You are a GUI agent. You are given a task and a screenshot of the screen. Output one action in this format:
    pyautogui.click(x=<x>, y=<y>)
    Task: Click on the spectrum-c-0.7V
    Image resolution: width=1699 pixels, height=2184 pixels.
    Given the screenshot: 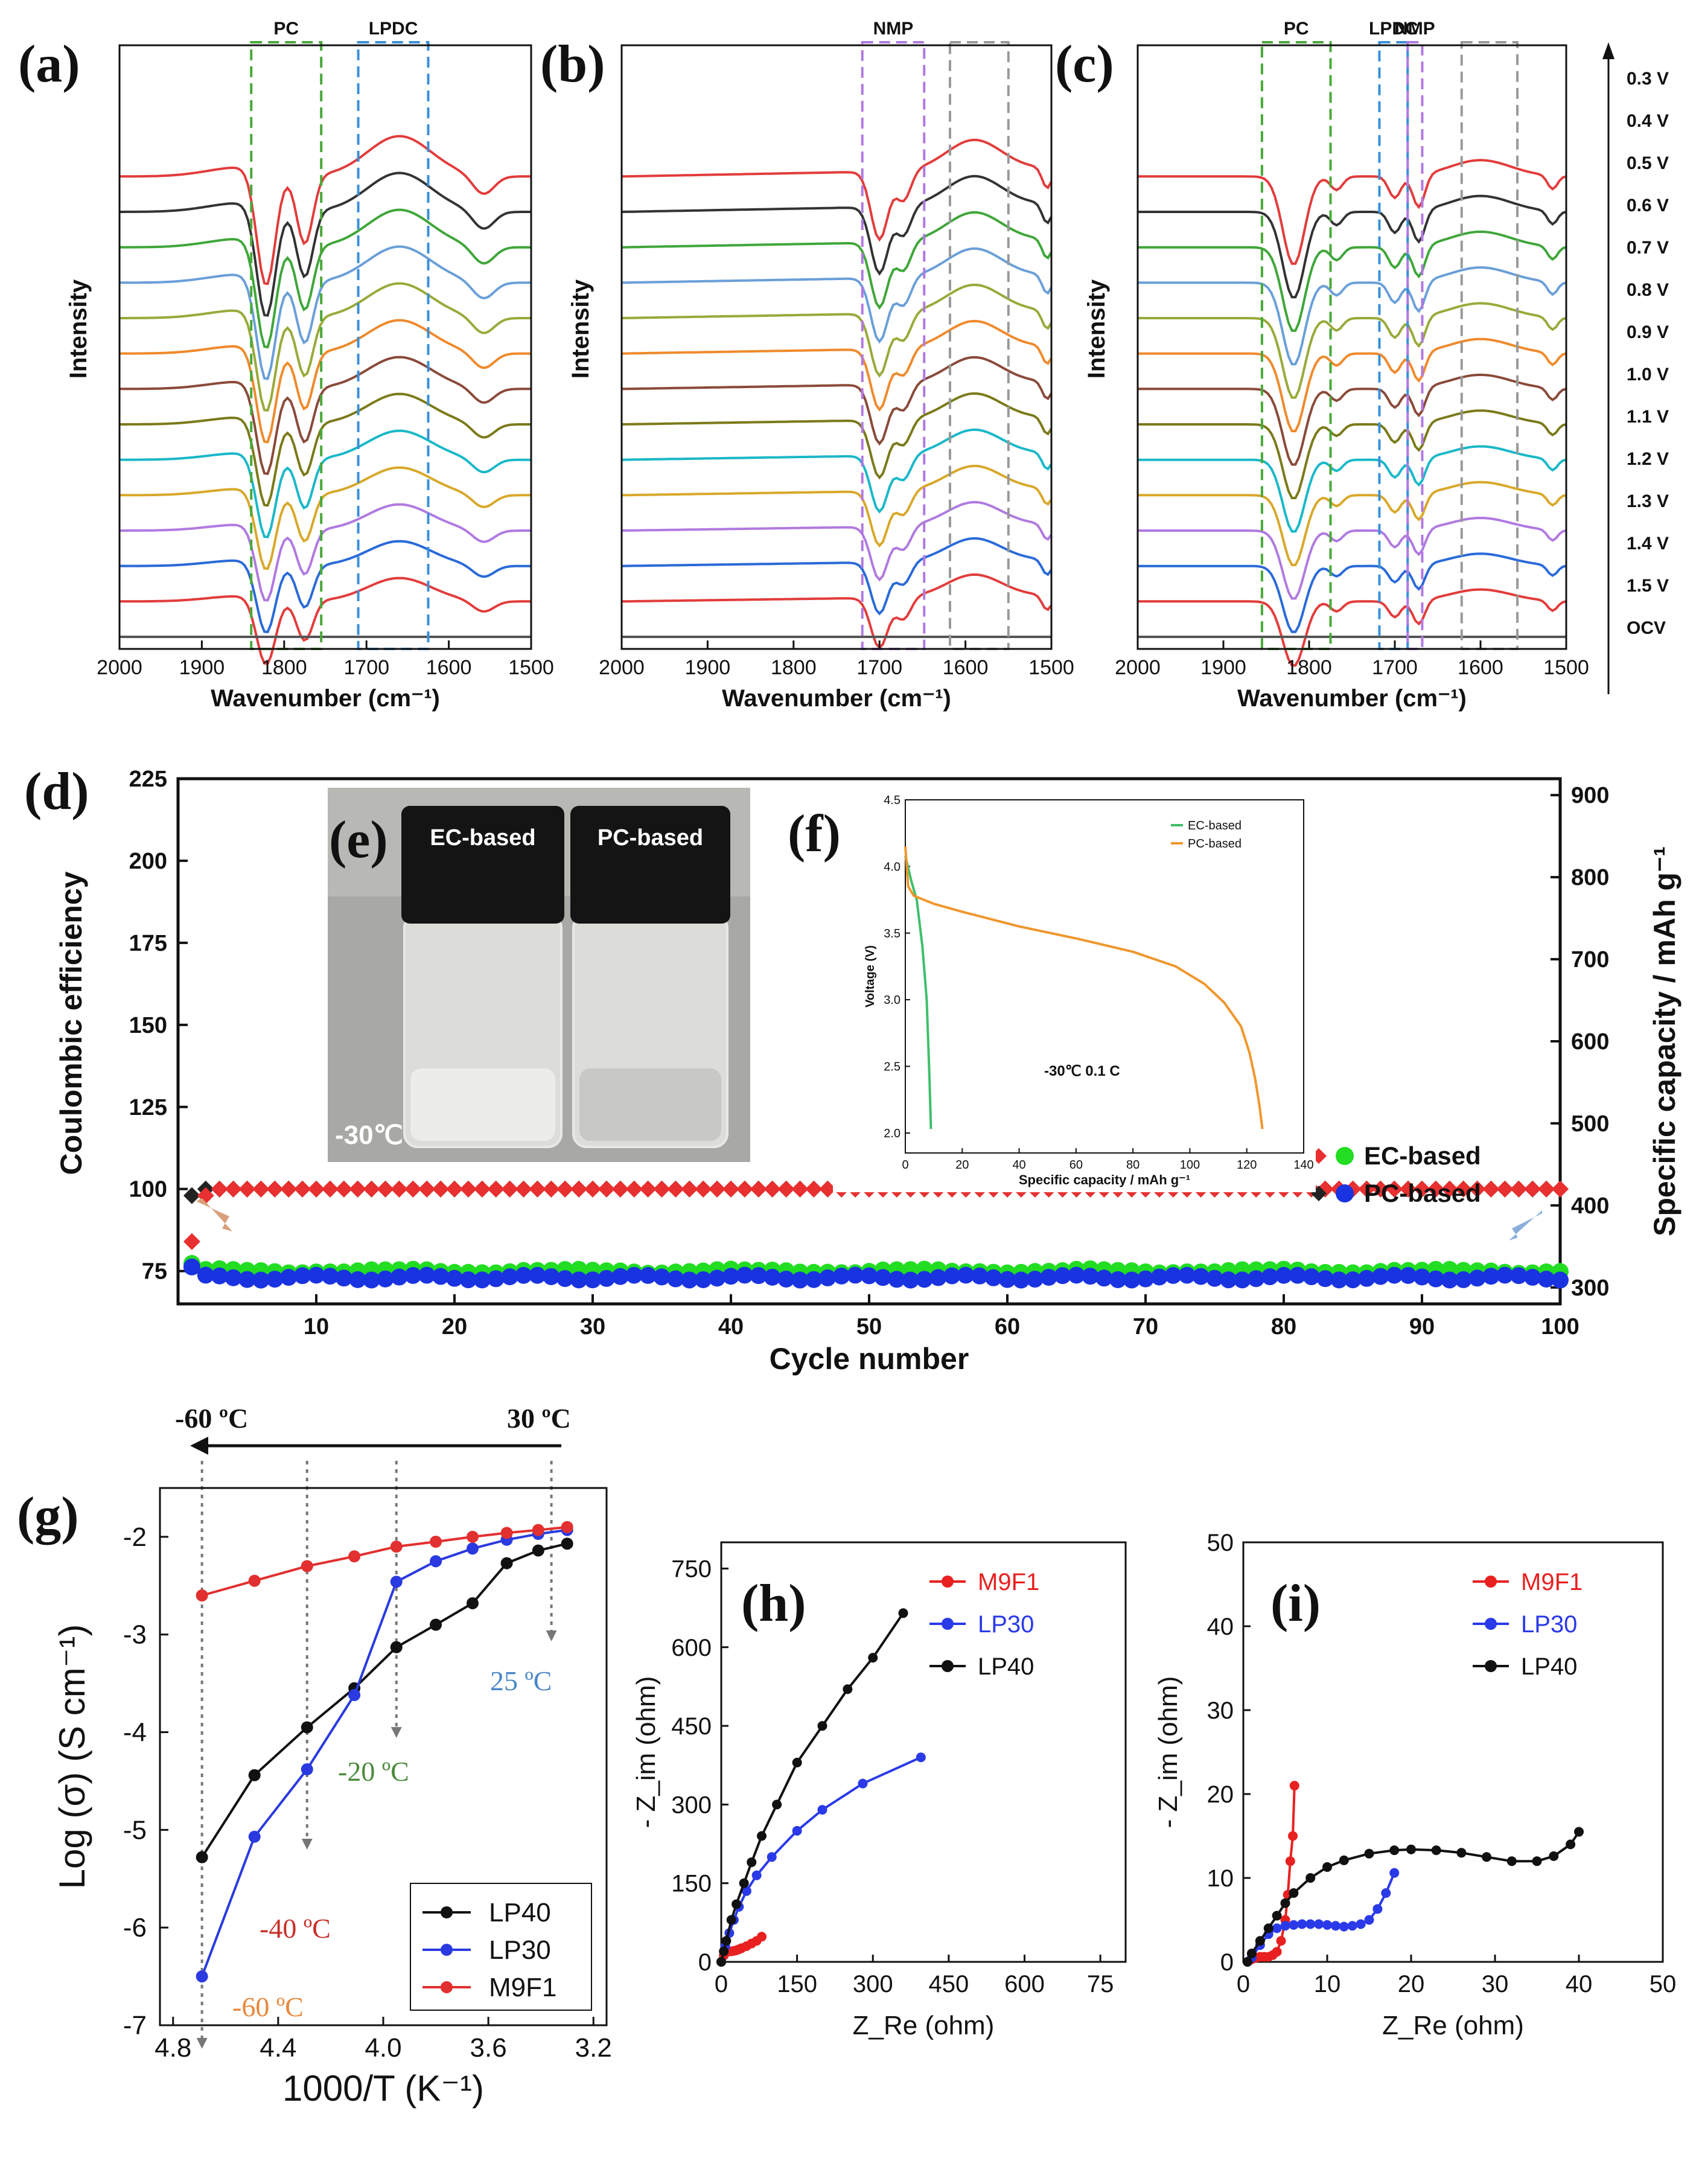 What is the action you would take?
    pyautogui.click(x=1352, y=351)
    